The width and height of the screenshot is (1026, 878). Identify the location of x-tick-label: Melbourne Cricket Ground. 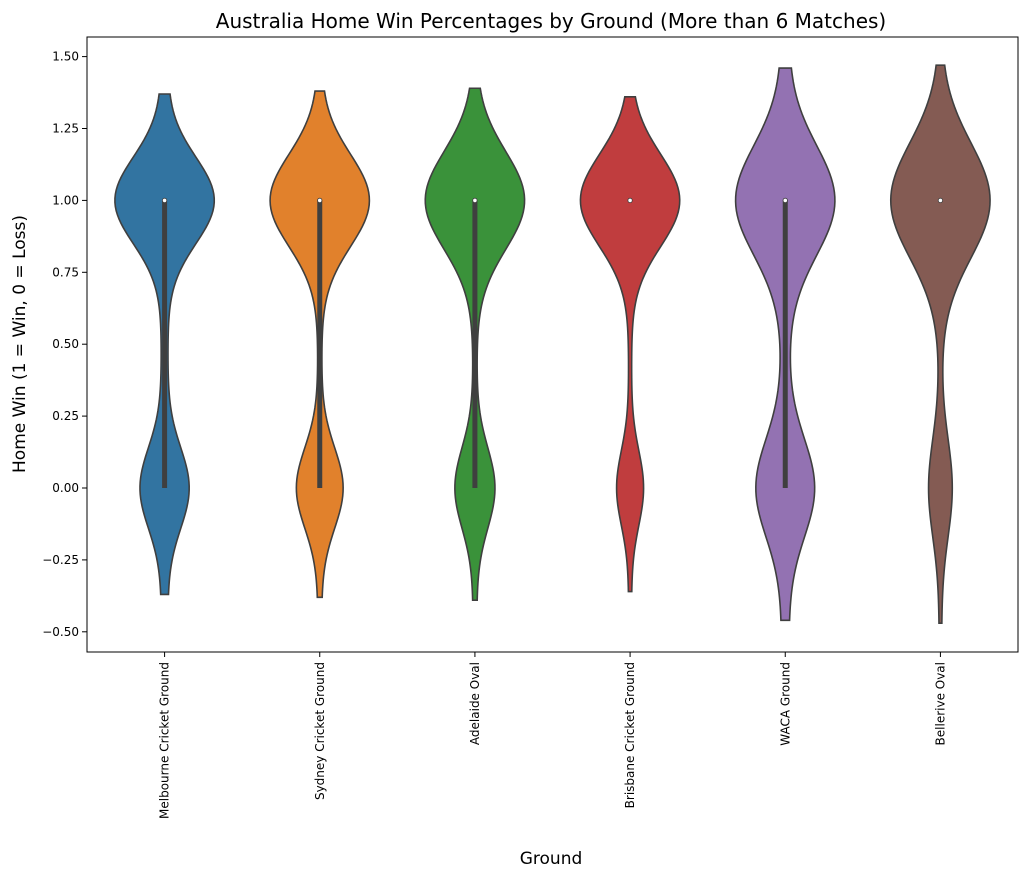
(165, 740).